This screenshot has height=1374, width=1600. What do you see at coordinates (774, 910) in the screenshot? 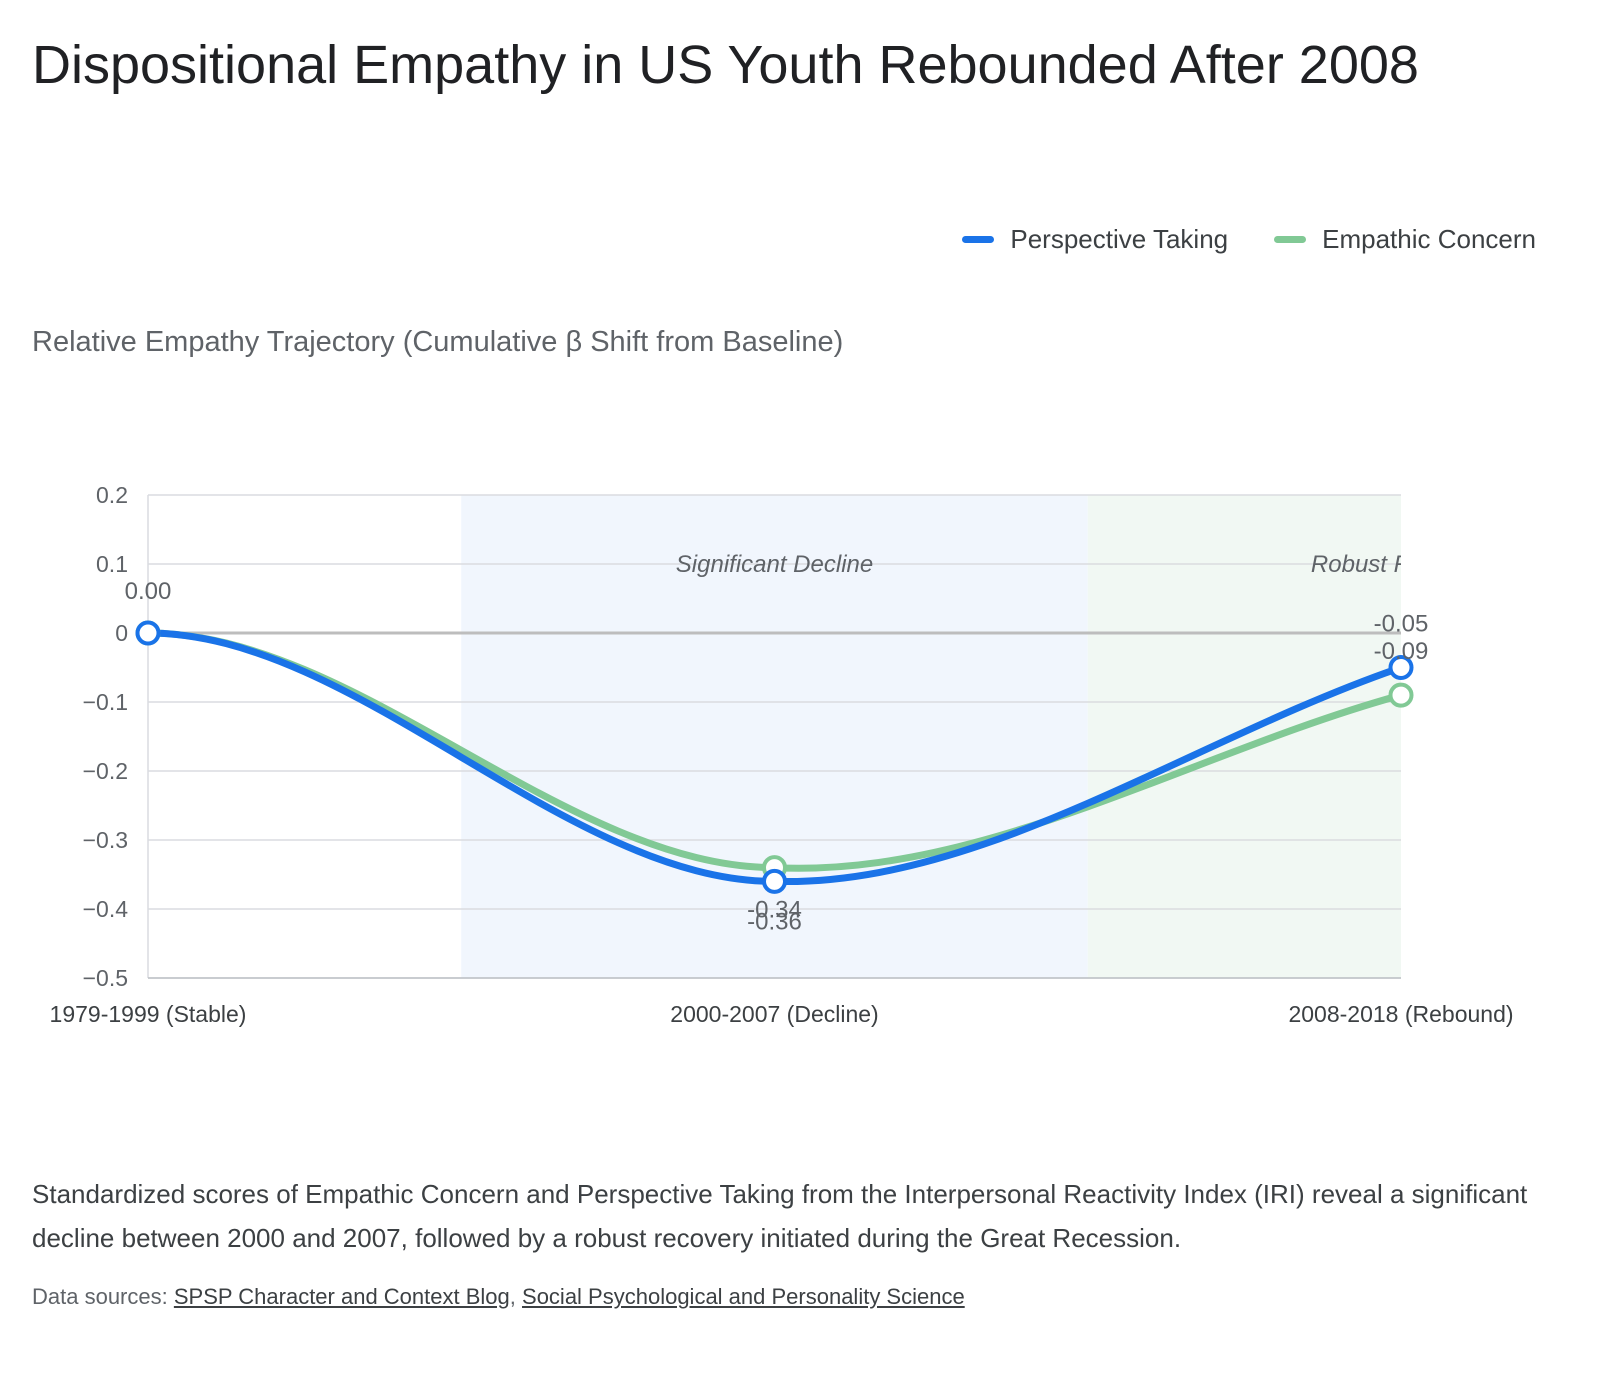
I see `data-label-1-1: -0.34` at bounding box center [774, 910].